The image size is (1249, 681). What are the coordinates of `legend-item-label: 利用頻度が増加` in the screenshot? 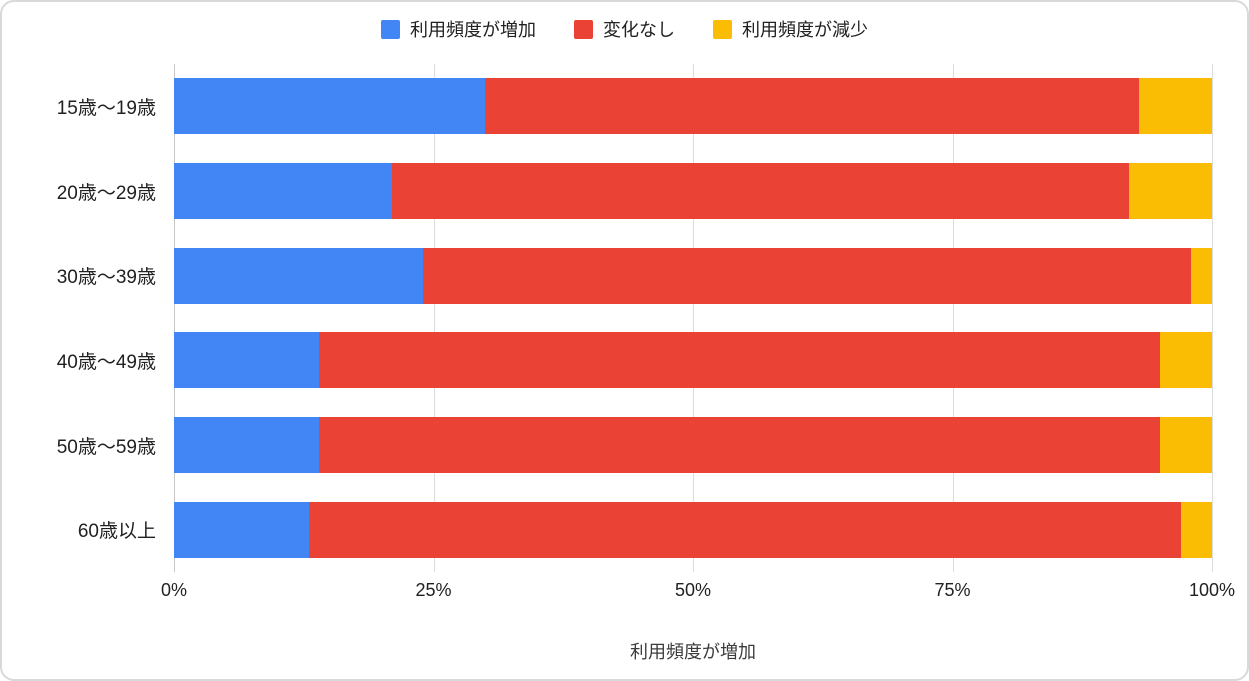 It's located at (473, 30).